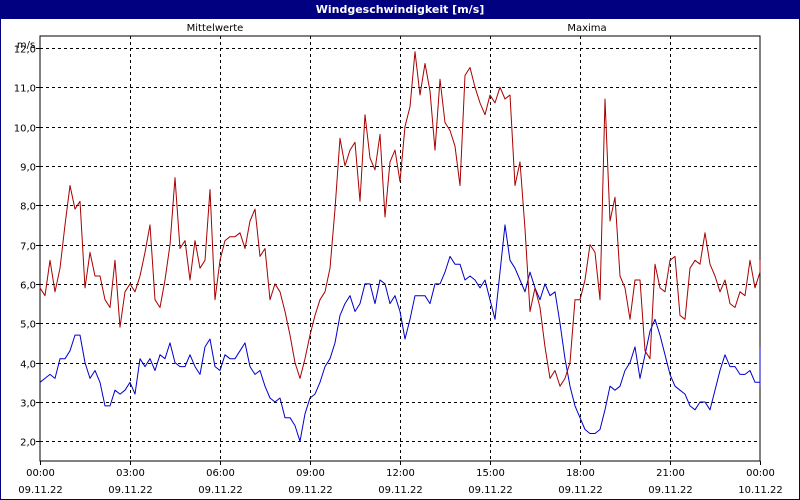  What do you see at coordinates (397, 28) in the screenshot?
I see `legend: Mittelwerte Maxima` at bounding box center [397, 28].